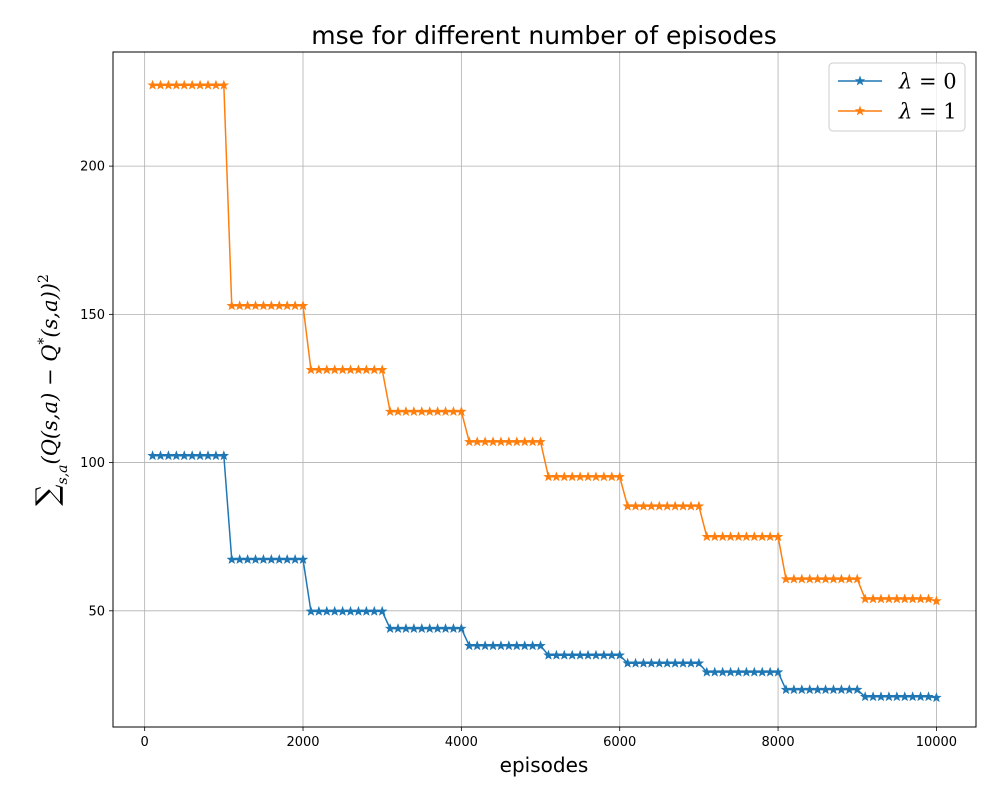 Image resolution: width=1000 pixels, height=800 pixels. I want to click on legend-label-0: λ = 0, so click(927, 82).